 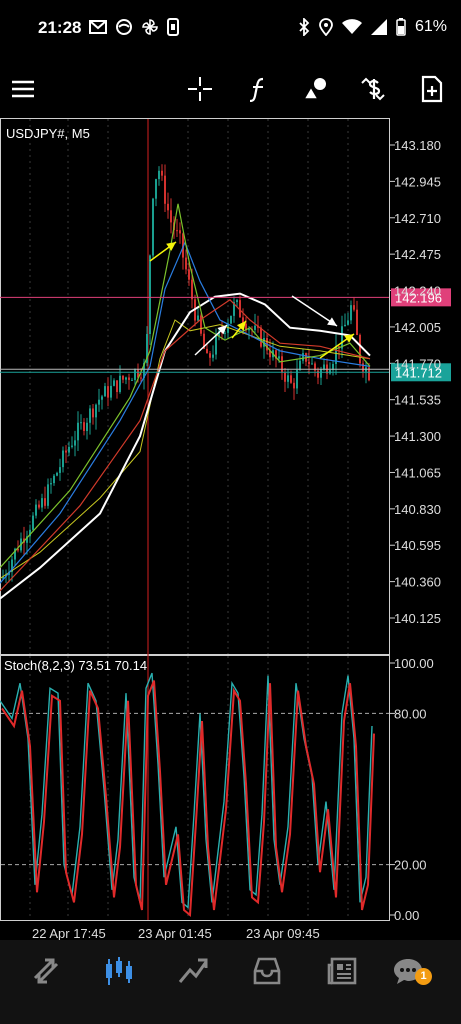 I want to click on price-tick-label: 142.240, so click(x=417, y=291).